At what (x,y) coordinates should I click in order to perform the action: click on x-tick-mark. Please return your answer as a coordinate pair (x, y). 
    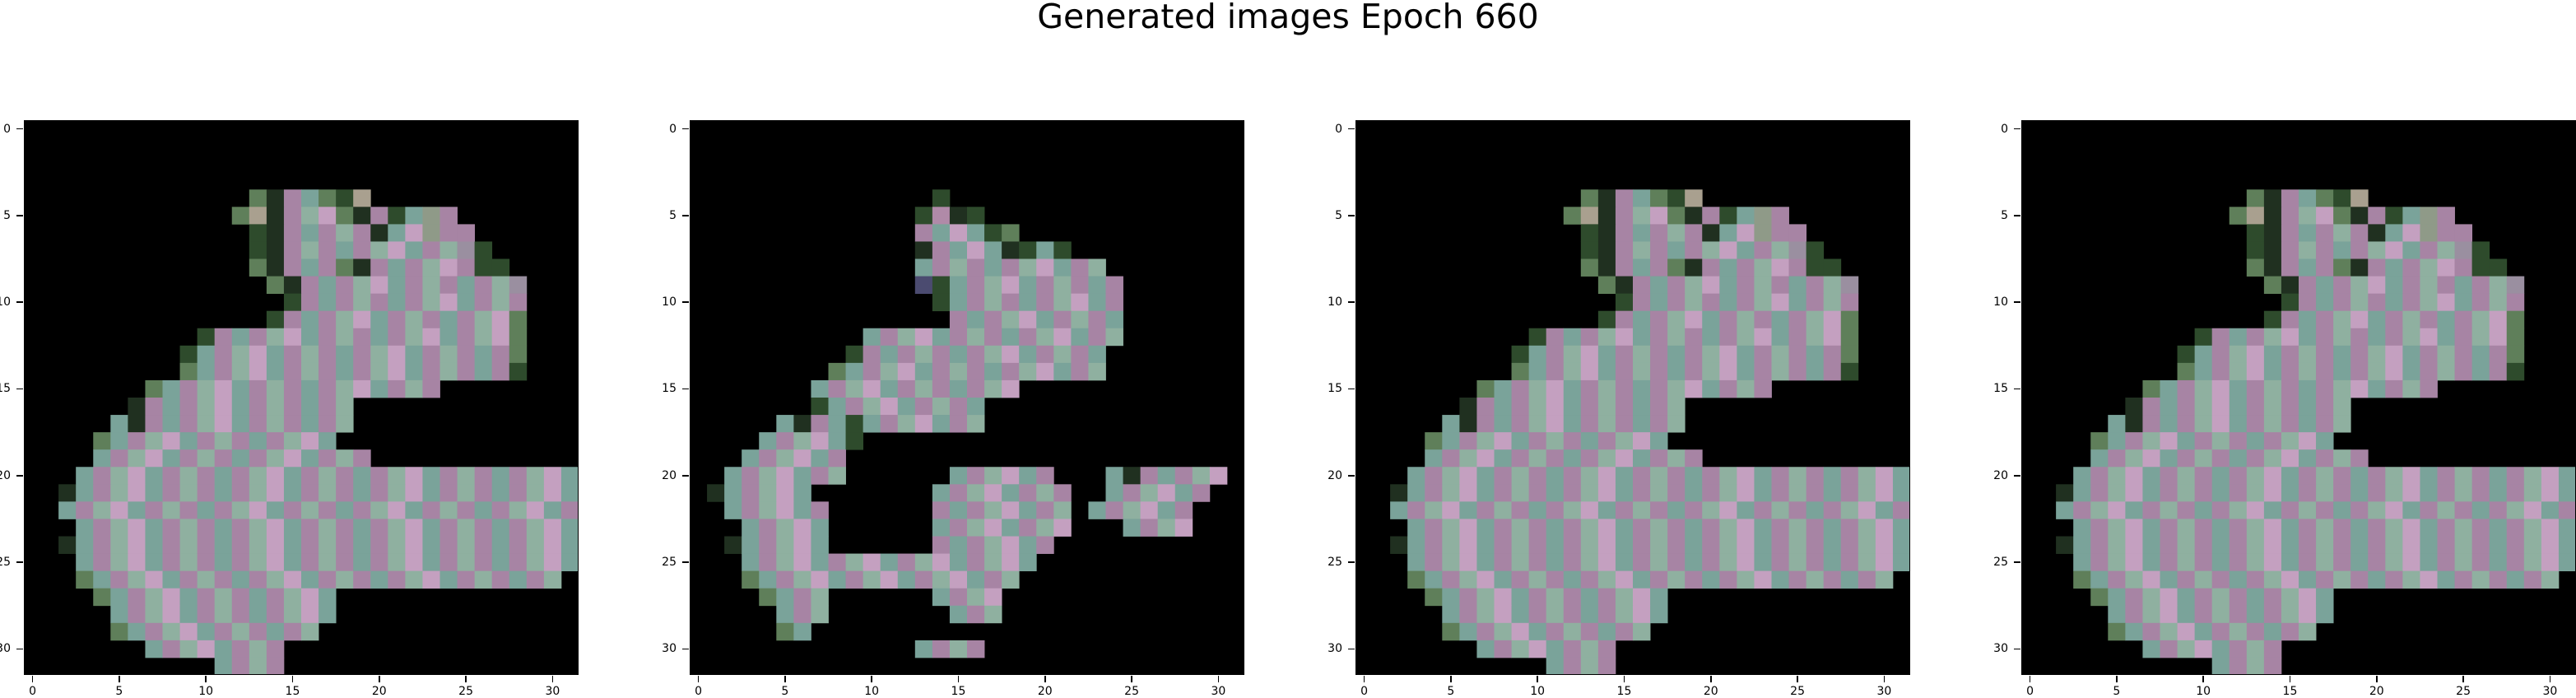
    Looking at the image, I should click on (1364, 679).